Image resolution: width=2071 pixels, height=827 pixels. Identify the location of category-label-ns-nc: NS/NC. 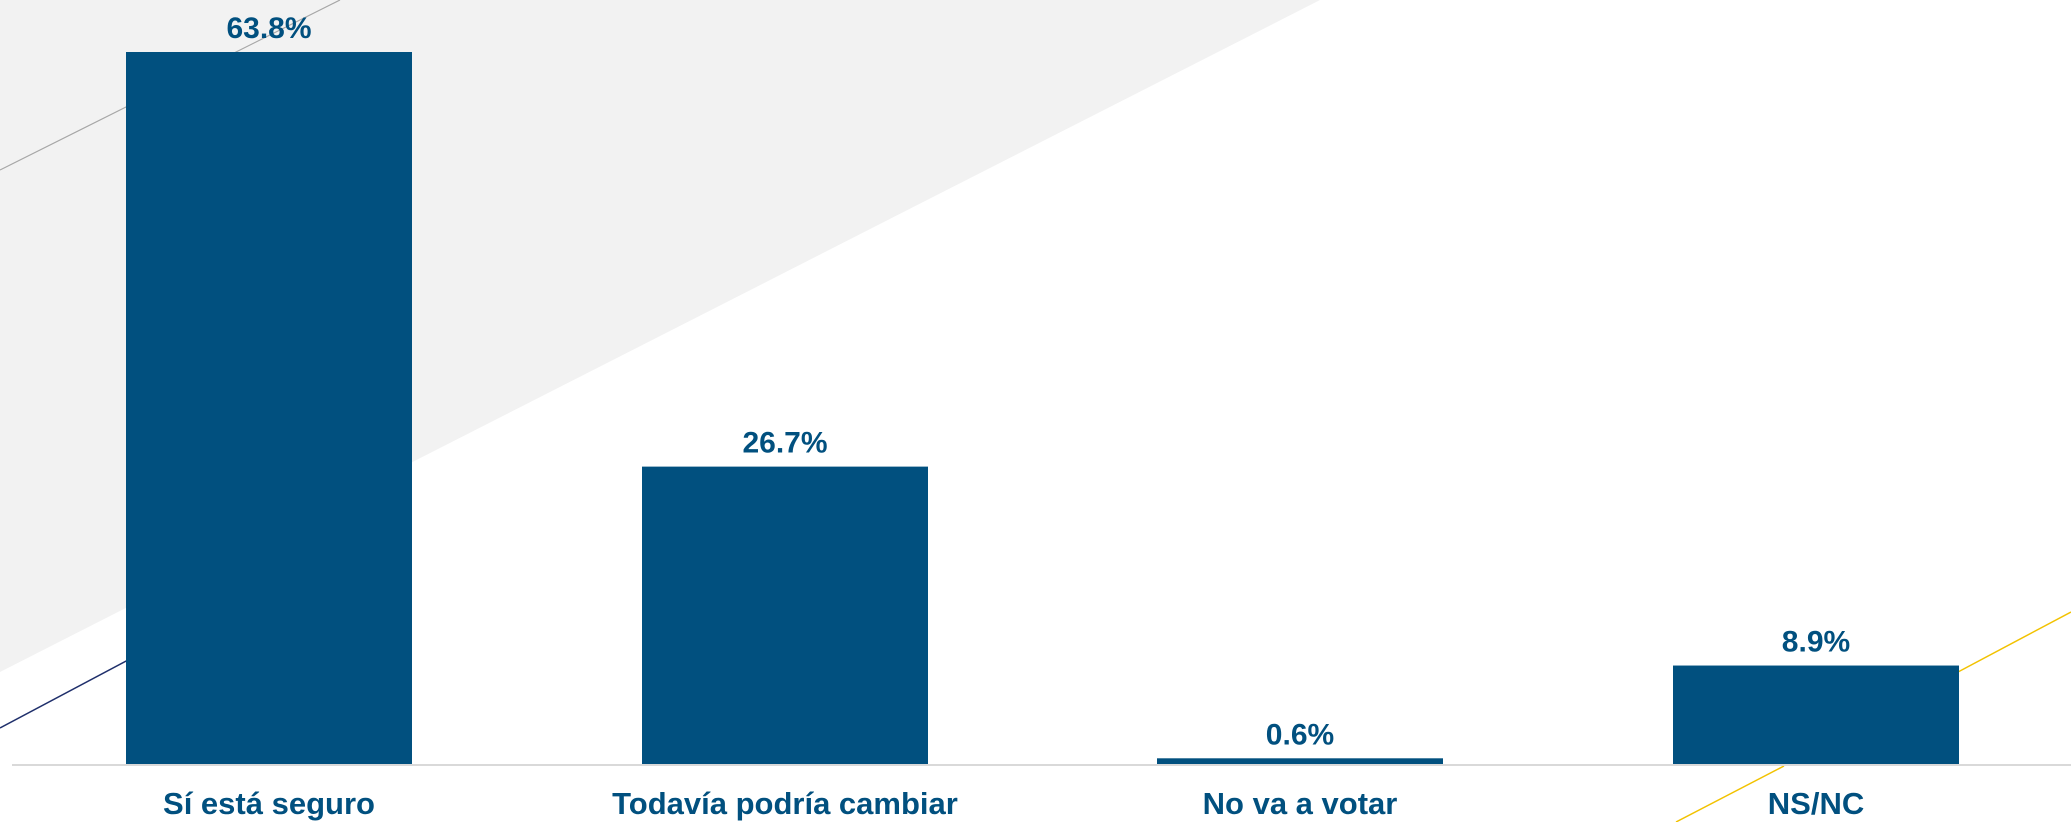
(1816, 803).